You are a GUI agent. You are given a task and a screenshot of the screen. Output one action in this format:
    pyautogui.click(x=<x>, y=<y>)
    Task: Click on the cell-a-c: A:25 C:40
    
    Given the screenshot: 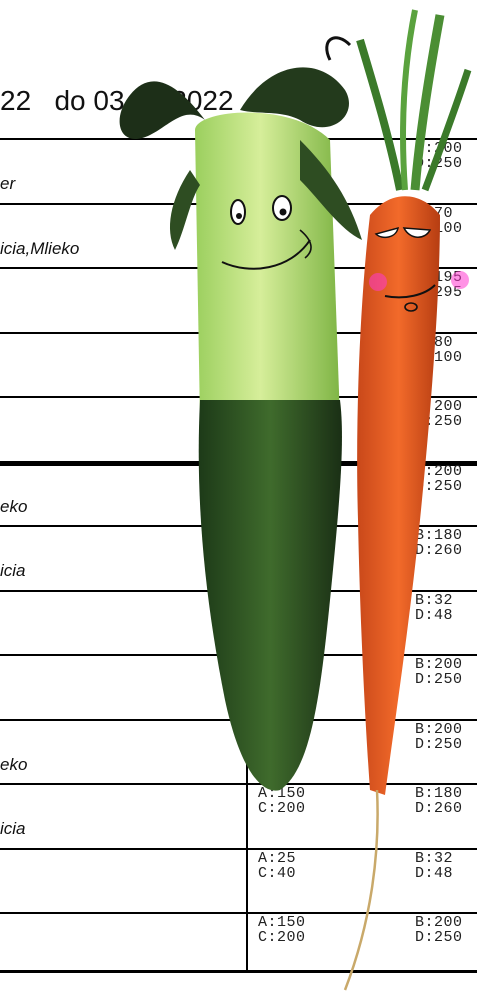 What is the action you would take?
    pyautogui.click(x=277, y=866)
    